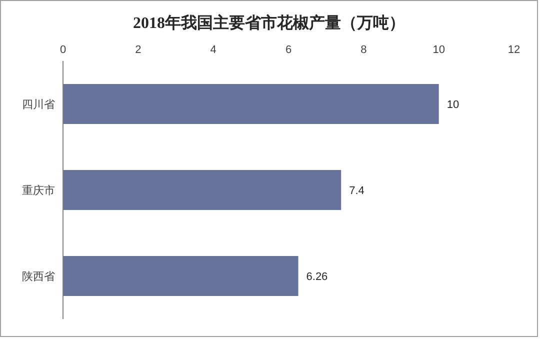 This screenshot has width=540, height=339. Describe the element at coordinates (269, 23) in the screenshot. I see `chart-title: 2018年我国主要省市花椒产量（万吨）` at that location.